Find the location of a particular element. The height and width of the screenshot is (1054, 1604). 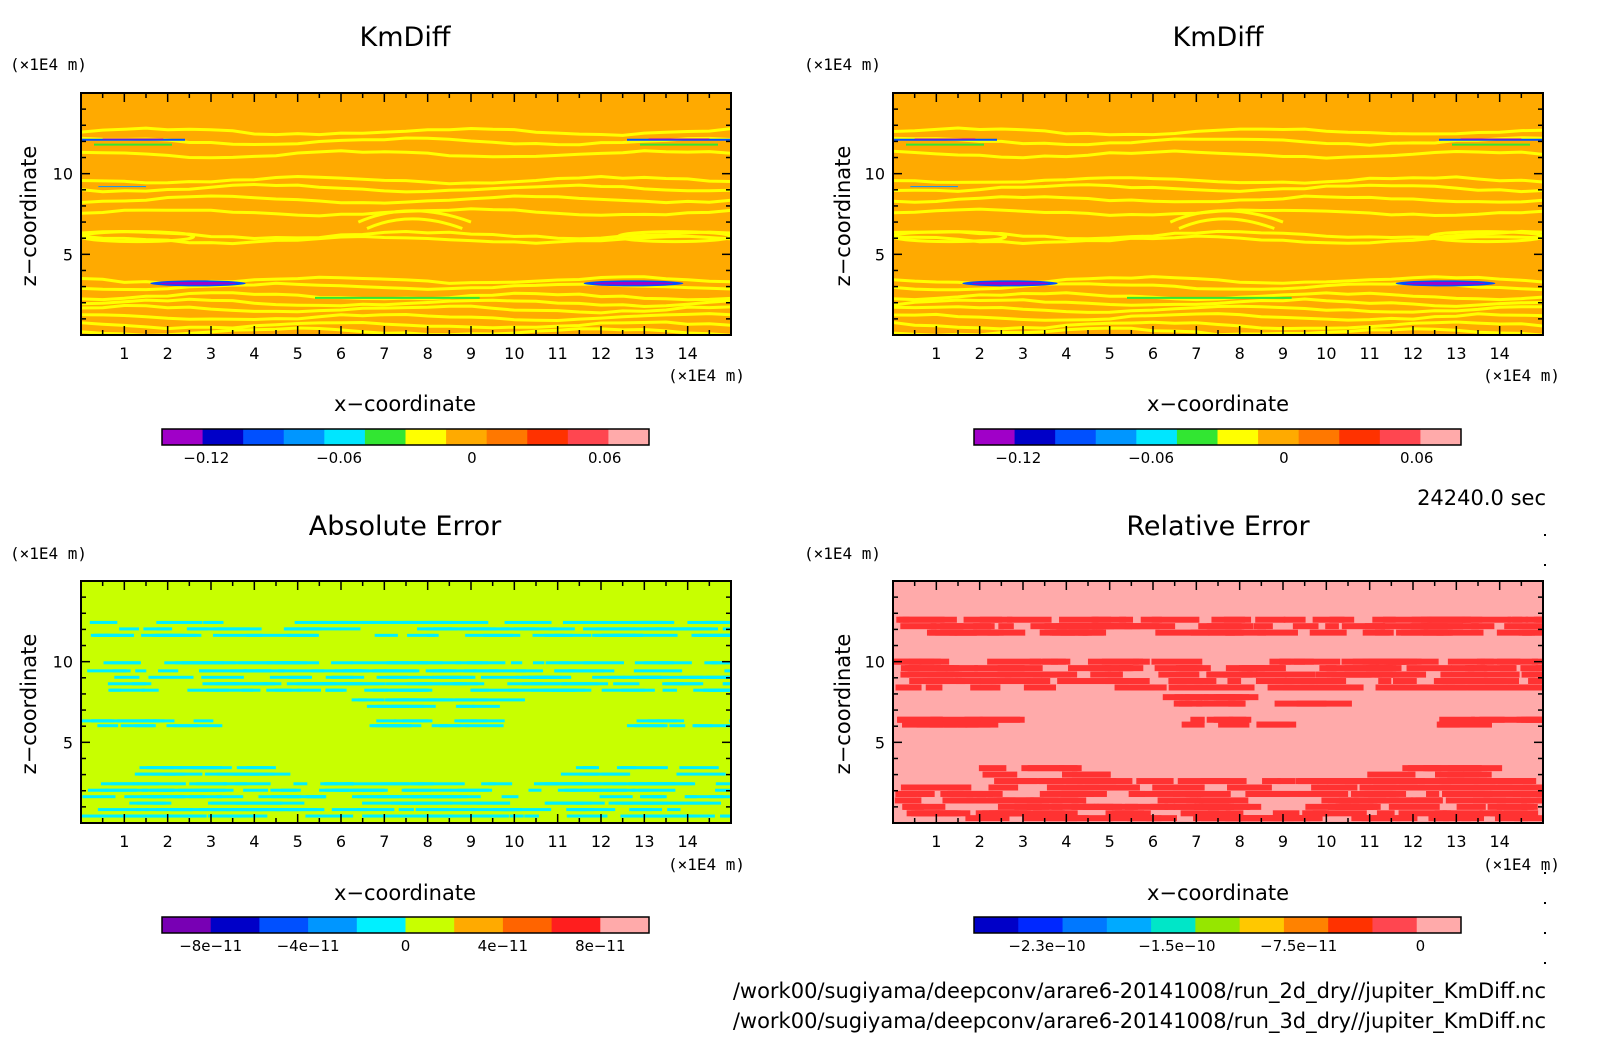

colorbar is located at coordinates (1217, 437).